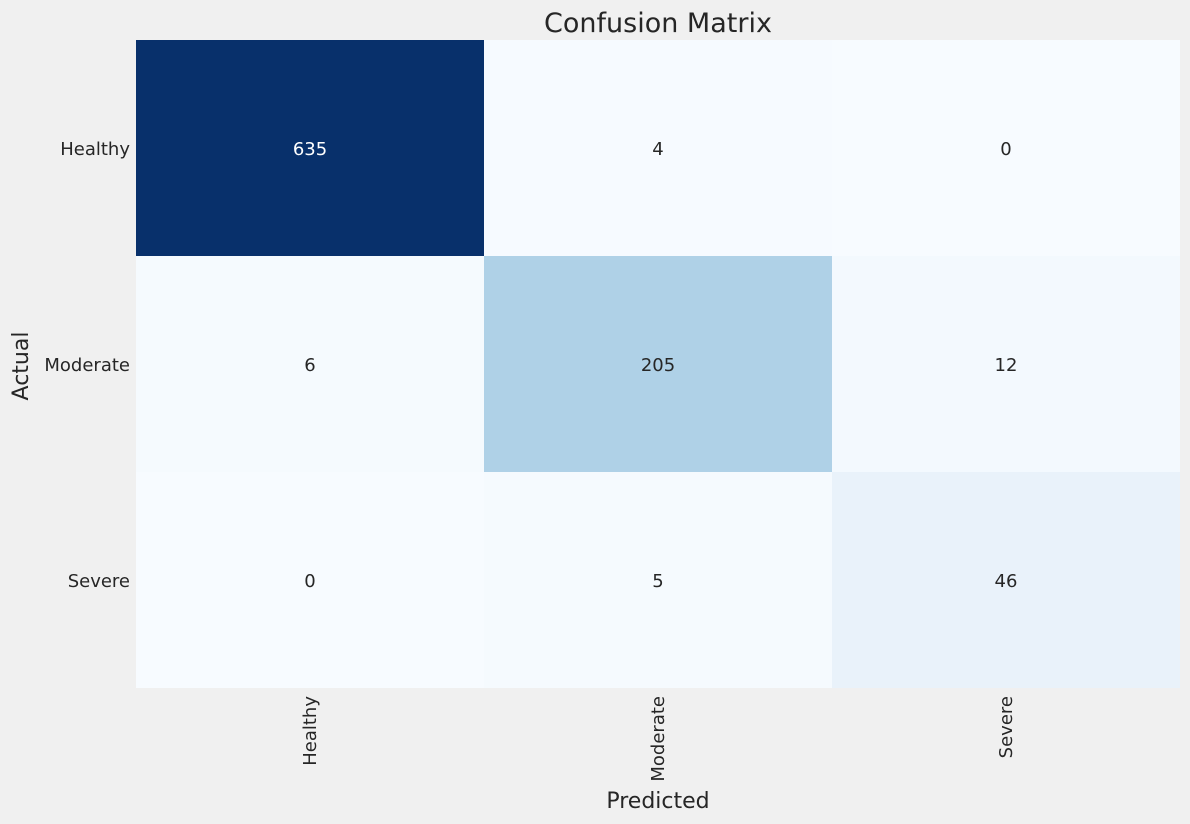  I want to click on cell-value-label: 6, so click(309, 365).